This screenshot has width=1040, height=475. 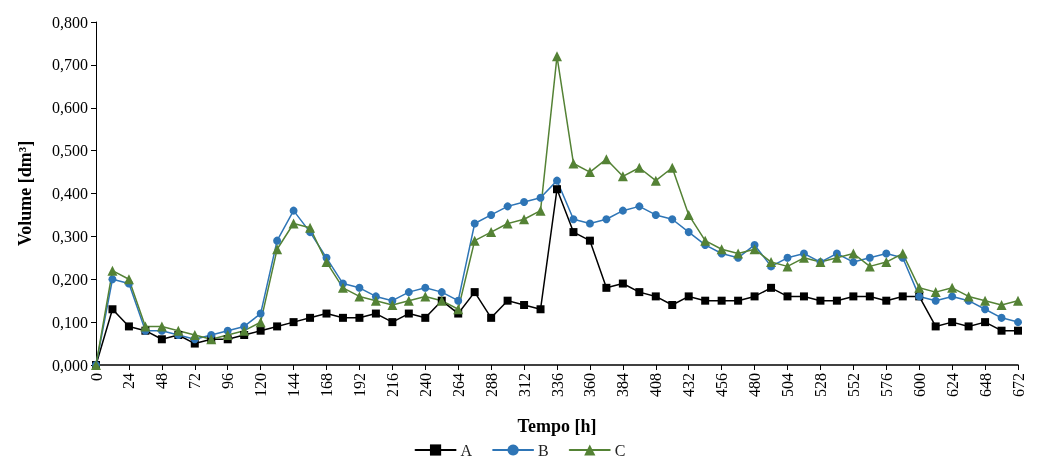 What do you see at coordinates (722, 385) in the screenshot?
I see `x-tick-label: 456` at bounding box center [722, 385].